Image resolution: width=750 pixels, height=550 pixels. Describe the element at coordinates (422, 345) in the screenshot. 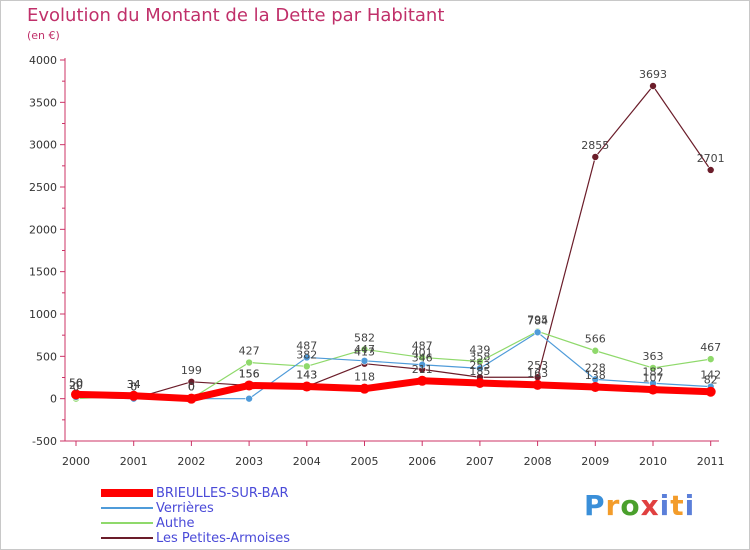

I see `data-label-authe: 487` at that location.